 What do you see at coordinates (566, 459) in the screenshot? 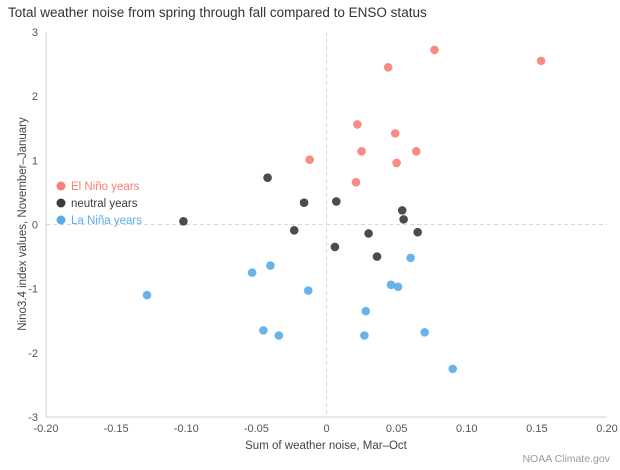
I see `attribution: NOAA Climate.gov` at bounding box center [566, 459].